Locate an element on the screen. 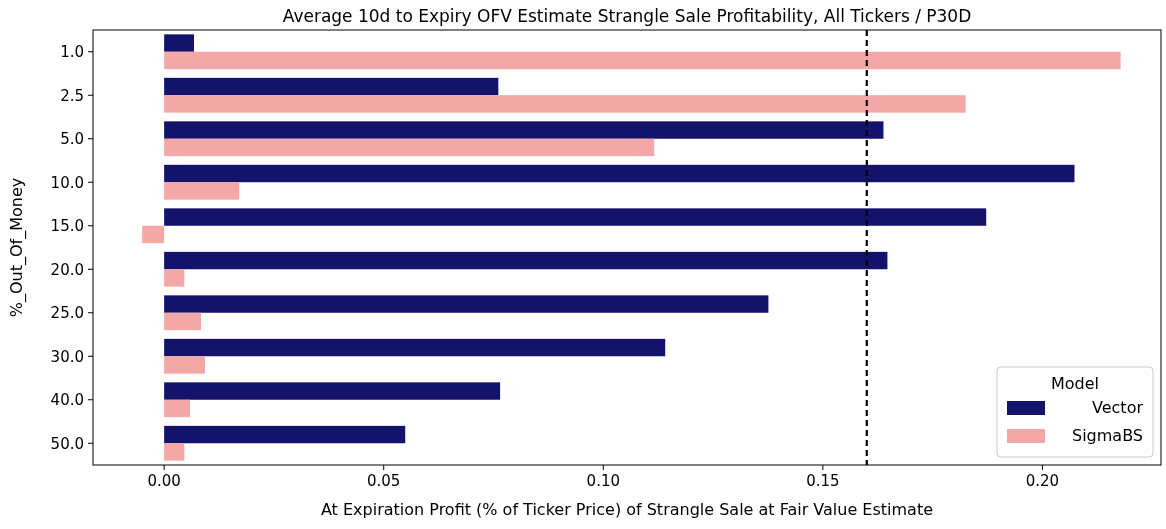 The image size is (1166, 529). y-tick-label: 40.0 is located at coordinates (67, 400).